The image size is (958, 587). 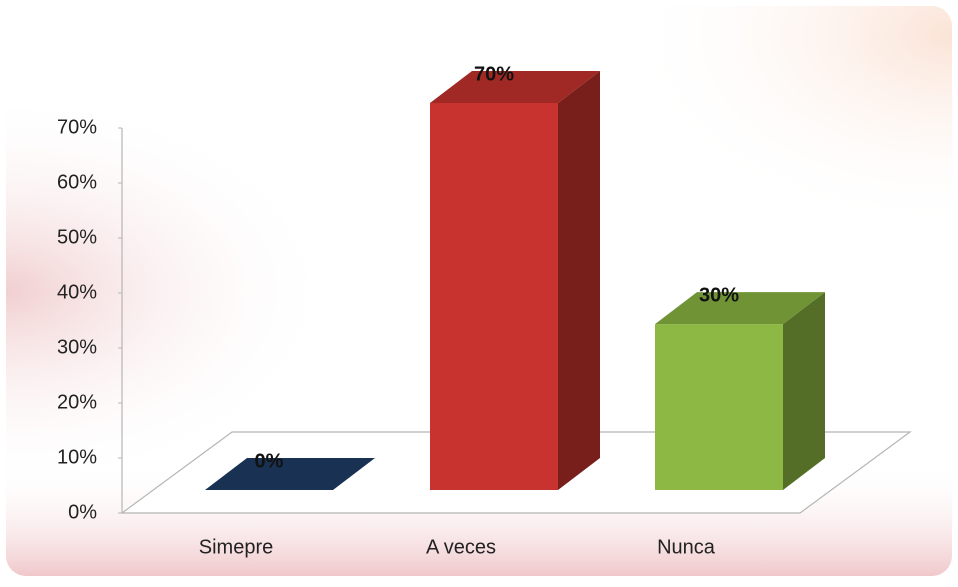 I want to click on y-tick-label: 10%, so click(x=77, y=457).